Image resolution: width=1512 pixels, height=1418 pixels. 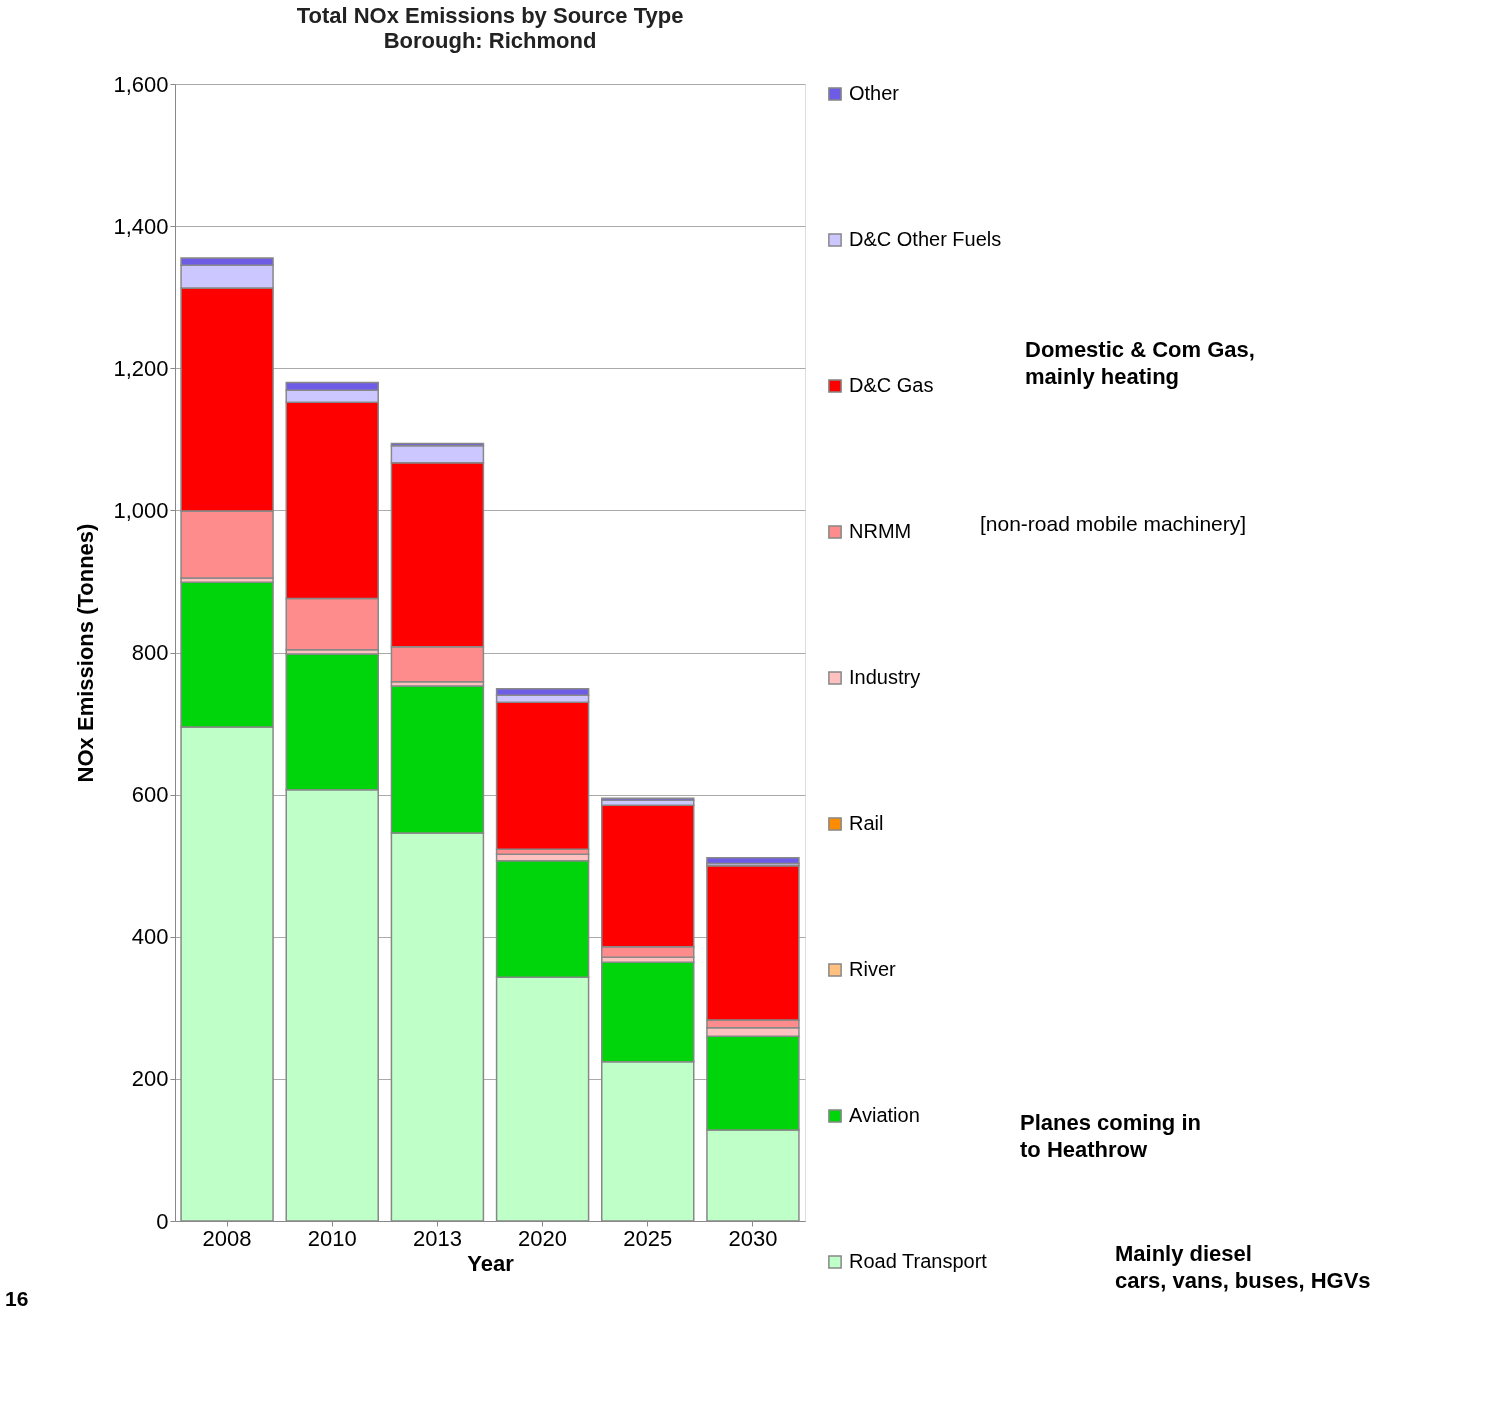 What do you see at coordinates (925, 239) in the screenshot?
I see `legend-label: D&C Other Fuels` at bounding box center [925, 239].